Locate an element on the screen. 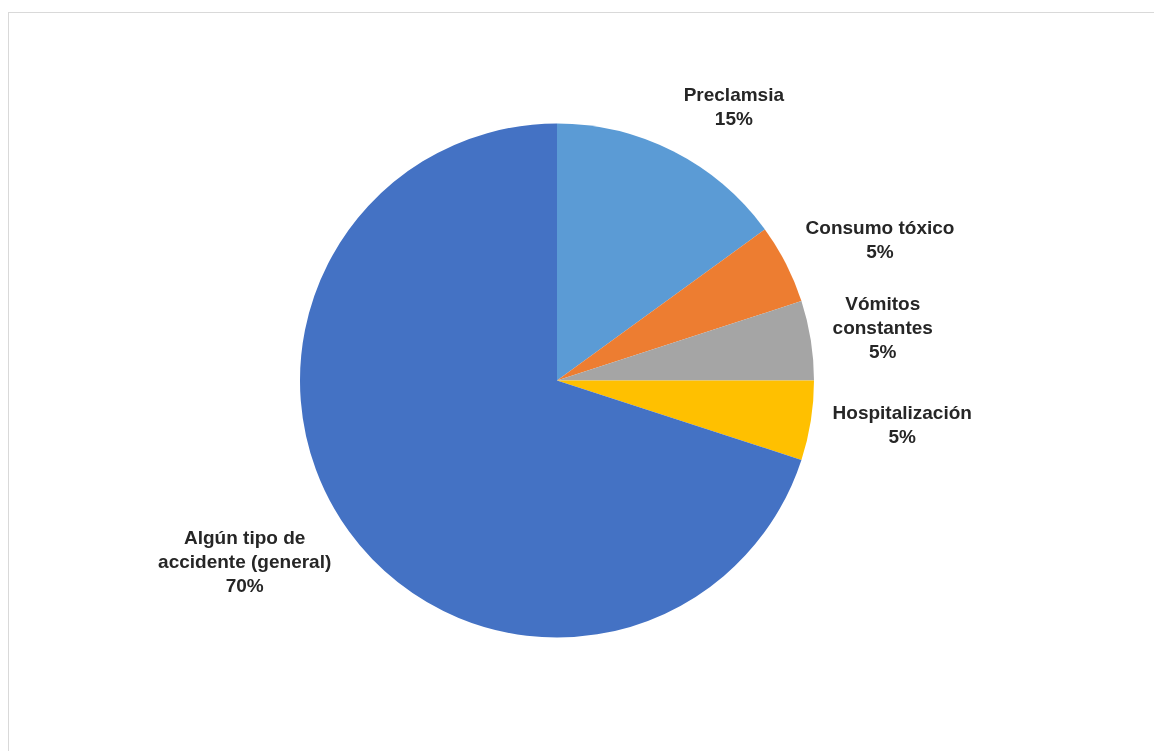  data-label: 70% is located at coordinates (244, 586).